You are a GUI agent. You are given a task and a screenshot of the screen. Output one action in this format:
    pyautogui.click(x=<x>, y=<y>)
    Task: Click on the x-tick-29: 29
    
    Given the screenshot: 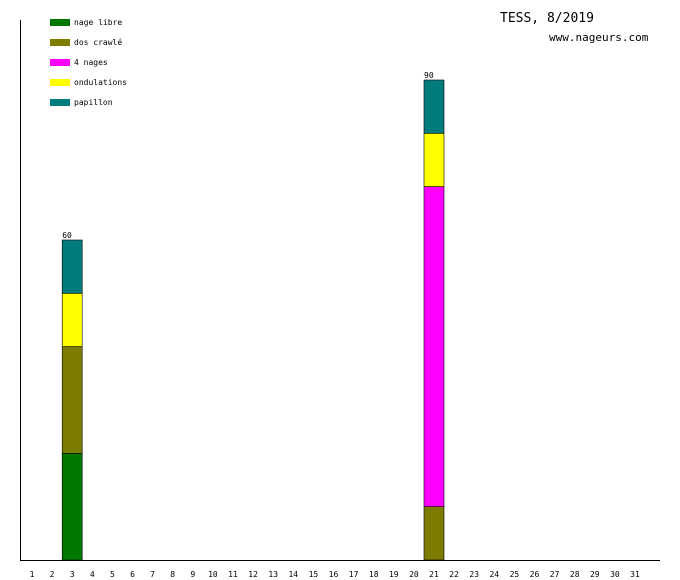 What is the action you would take?
    pyautogui.click(x=595, y=574)
    